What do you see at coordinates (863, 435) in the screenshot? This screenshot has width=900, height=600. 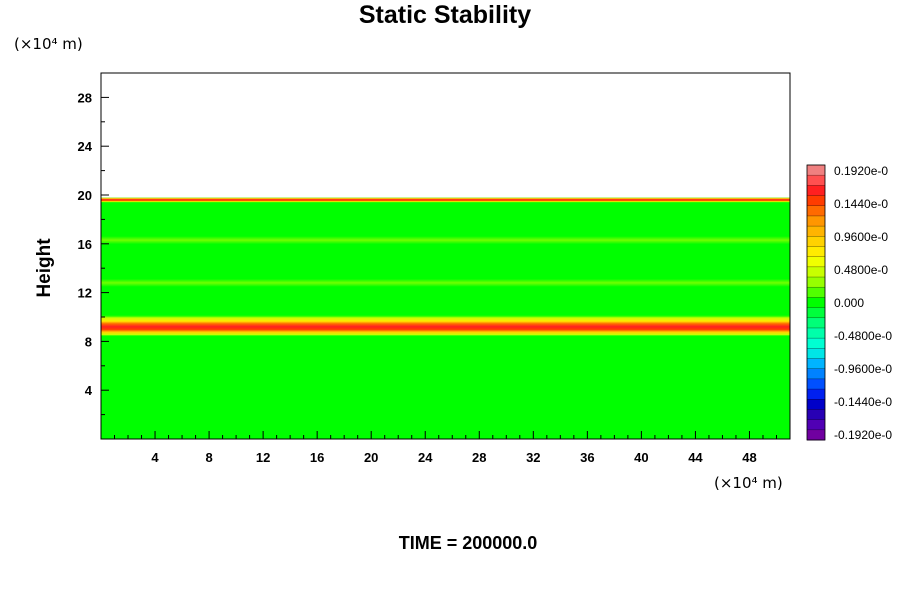 I see `colorbar-label: -0.1920e-0` at bounding box center [863, 435].